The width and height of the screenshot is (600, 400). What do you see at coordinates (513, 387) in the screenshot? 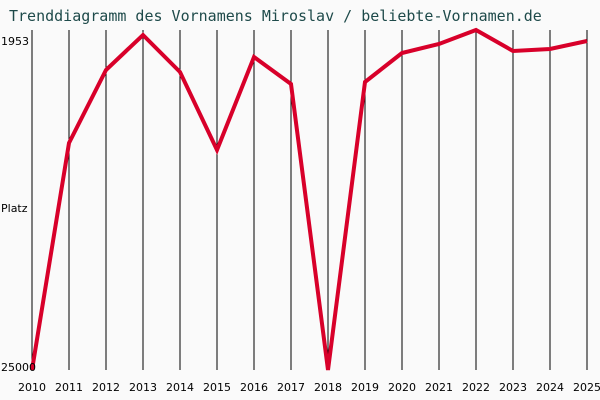
I see `x-axis-label: 2023` at bounding box center [513, 387].